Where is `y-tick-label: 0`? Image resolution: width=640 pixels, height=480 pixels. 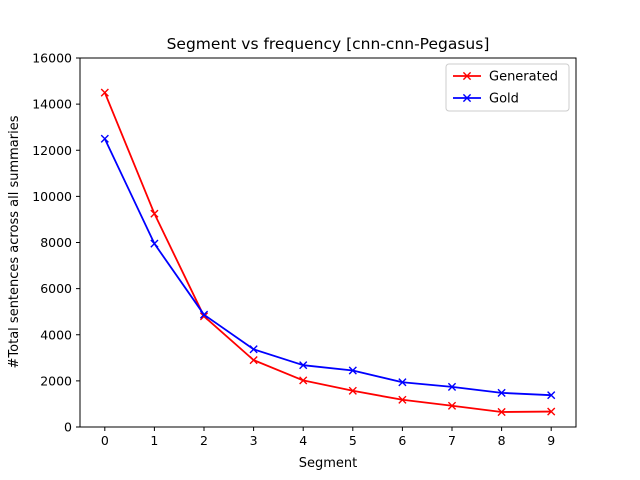 y-tick-label: 0 is located at coordinates (68, 427).